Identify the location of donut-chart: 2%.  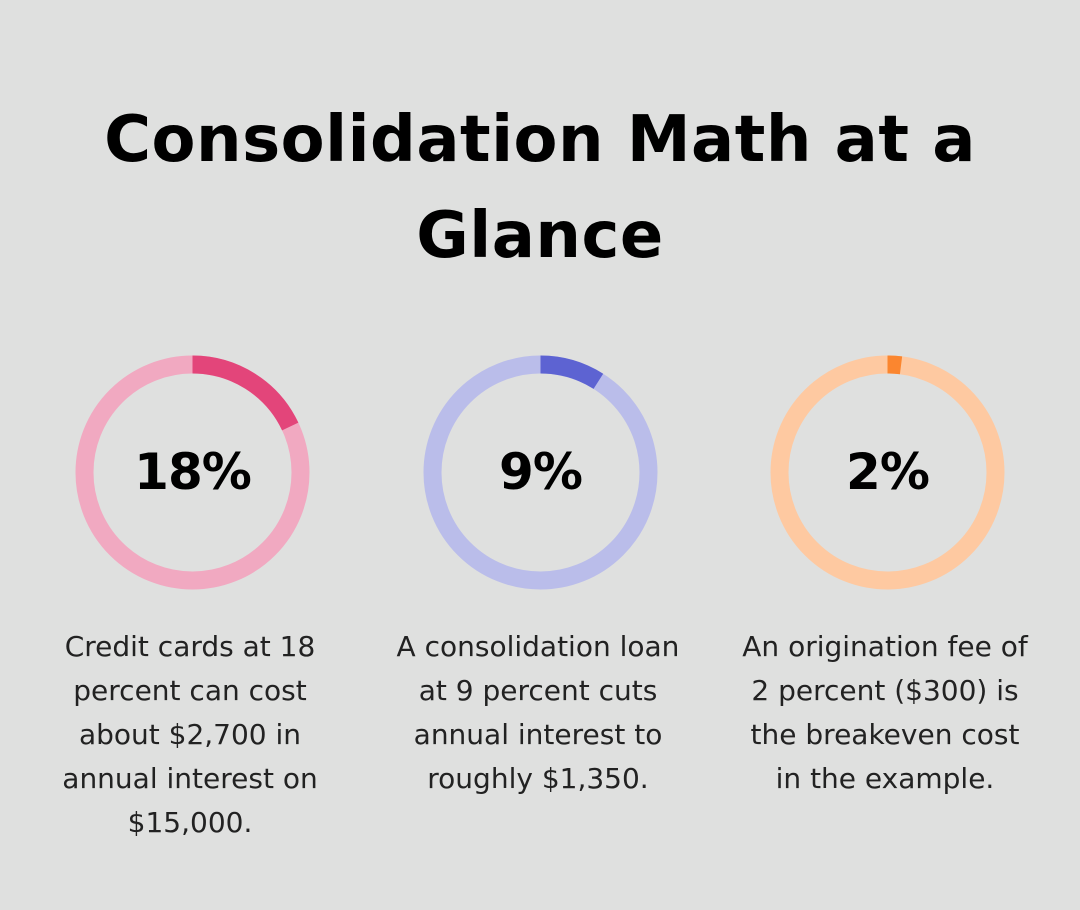
(887, 472).